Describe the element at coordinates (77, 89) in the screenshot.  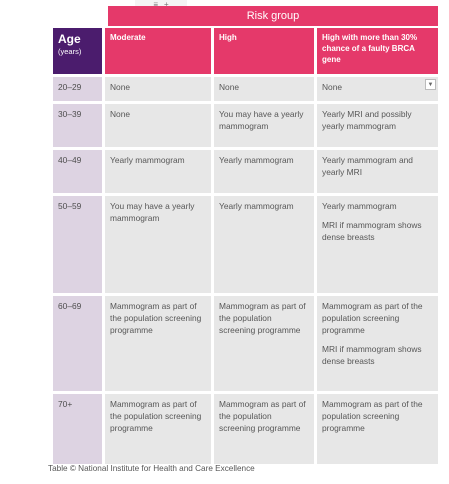
I see `age-cell: 20–29` at that location.